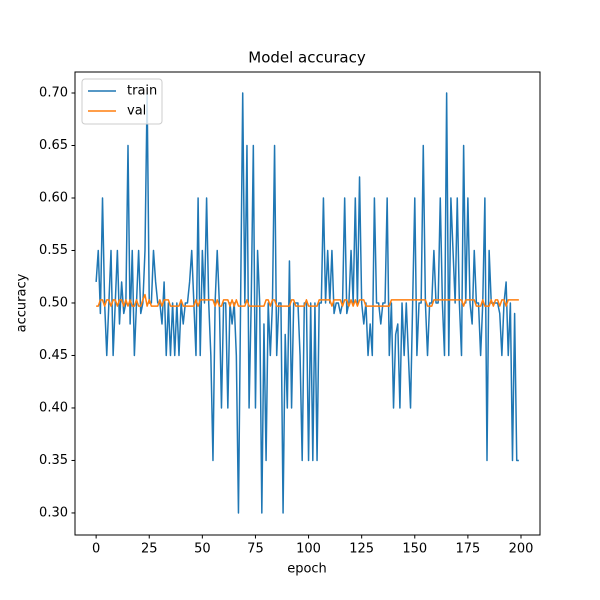 The height and width of the screenshot is (600, 600). What do you see at coordinates (149, 549) in the screenshot?
I see `x-tick-label: 25` at bounding box center [149, 549].